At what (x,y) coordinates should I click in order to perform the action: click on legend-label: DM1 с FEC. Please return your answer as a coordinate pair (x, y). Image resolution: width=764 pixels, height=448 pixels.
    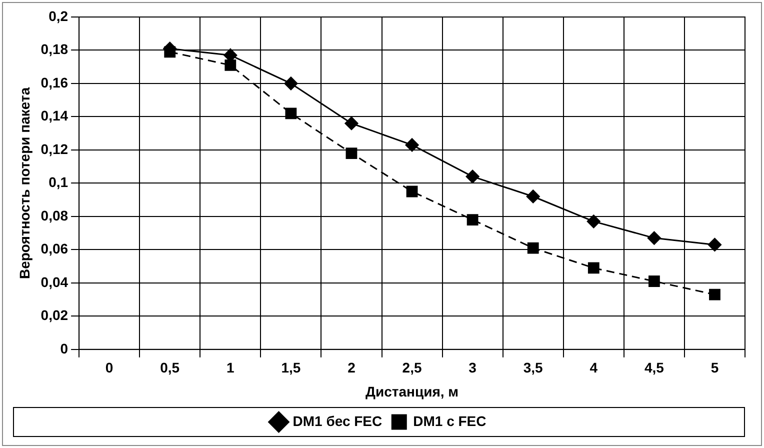
    Looking at the image, I should click on (449, 420).